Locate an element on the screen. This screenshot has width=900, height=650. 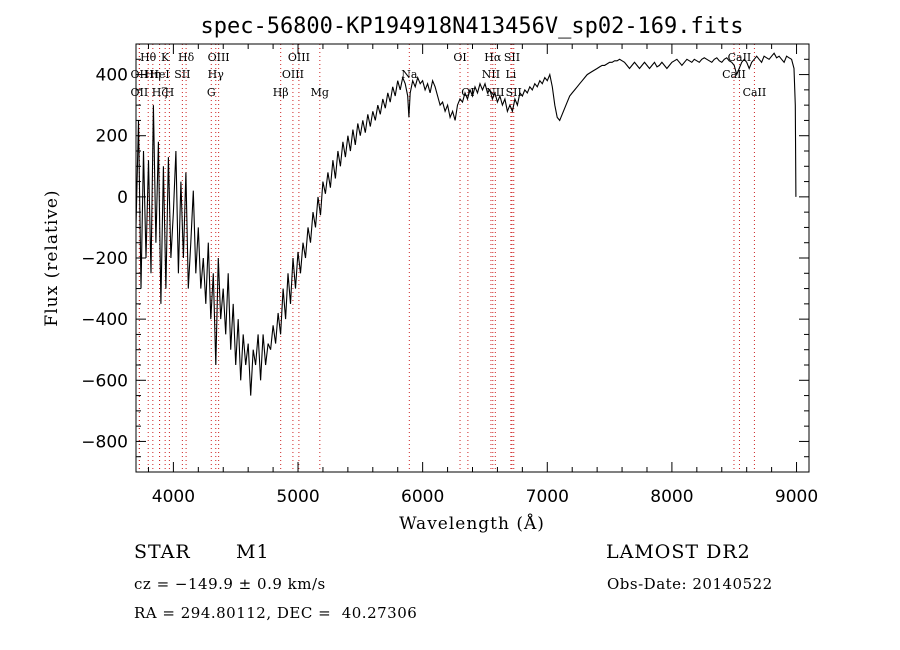
x-tick-label: 7000 is located at coordinates (547, 497).